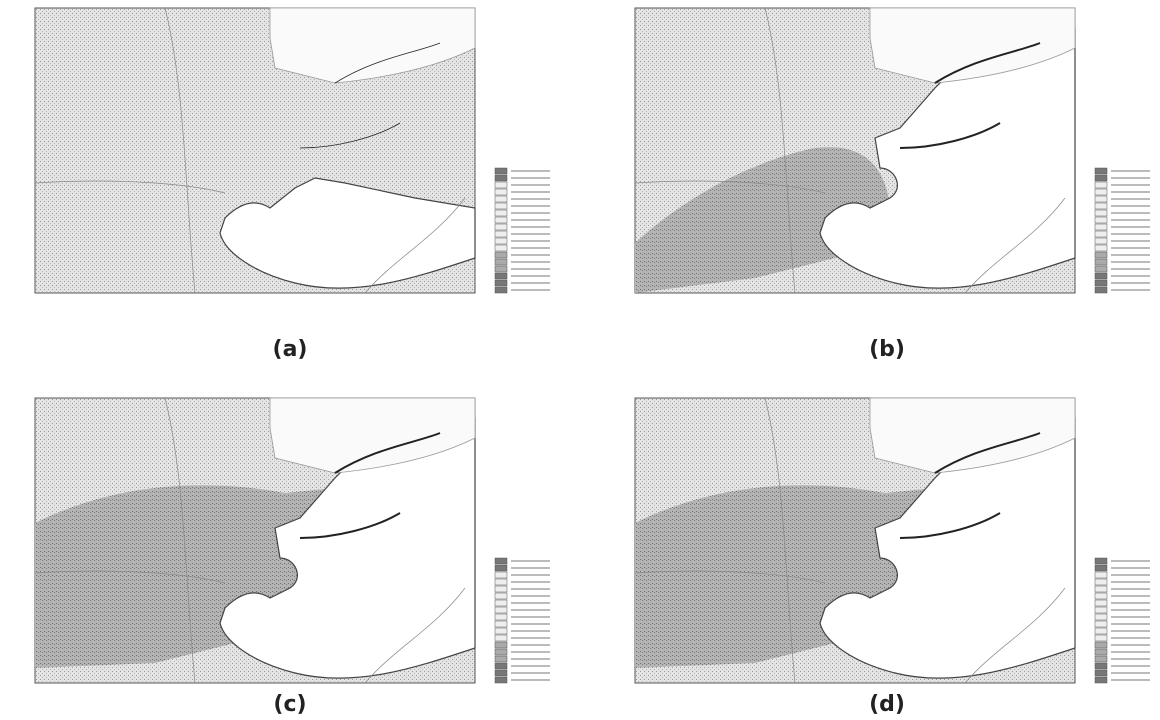 The width and height of the screenshot is (1160, 720). What do you see at coordinates (887, 704) in the screenshot?
I see `panel-caption: (d)` at bounding box center [887, 704].